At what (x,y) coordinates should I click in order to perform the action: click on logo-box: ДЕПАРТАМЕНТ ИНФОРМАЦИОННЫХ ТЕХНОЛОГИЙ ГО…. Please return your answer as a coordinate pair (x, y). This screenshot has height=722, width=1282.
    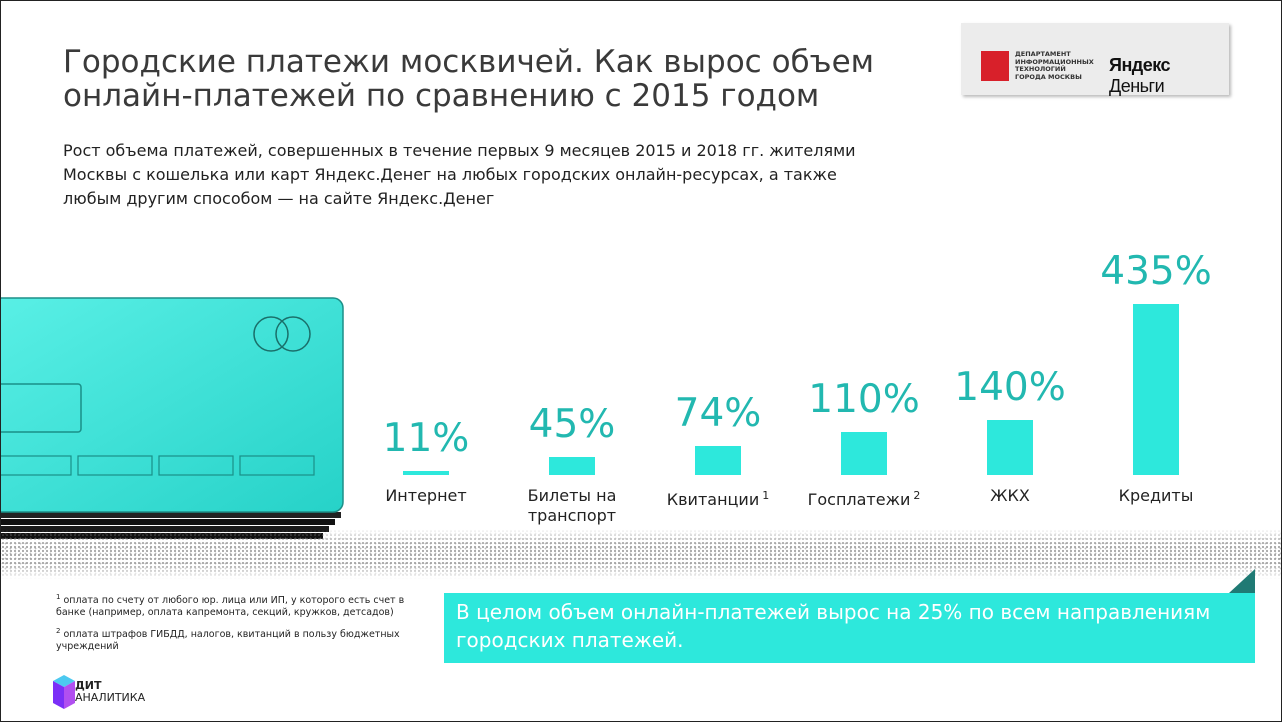
    Looking at the image, I should click on (1095, 60).